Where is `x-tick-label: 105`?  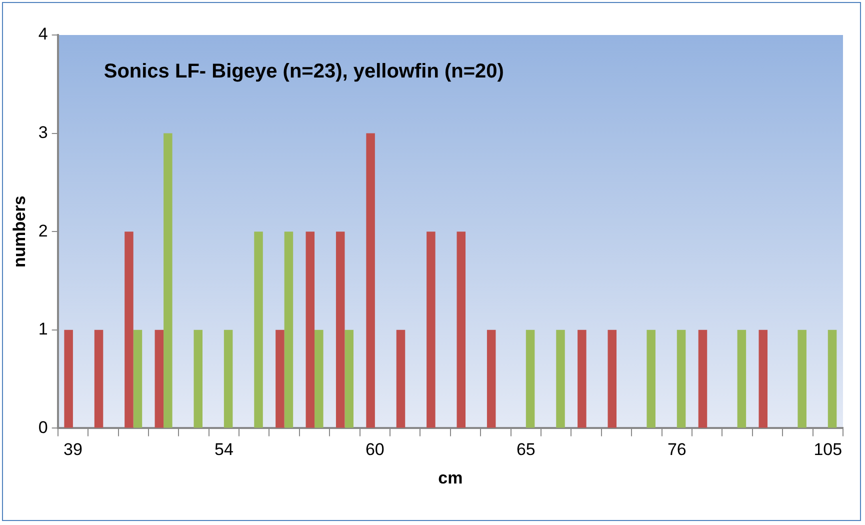
x-tick-label: 105 is located at coordinates (828, 450).